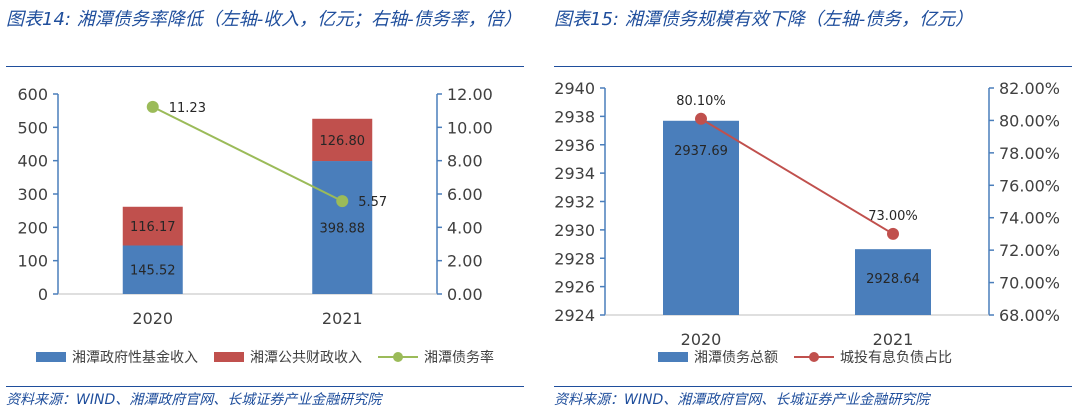 The image size is (1080, 419). I want to click on left-axis-tick-label: 2934, so click(574, 173).